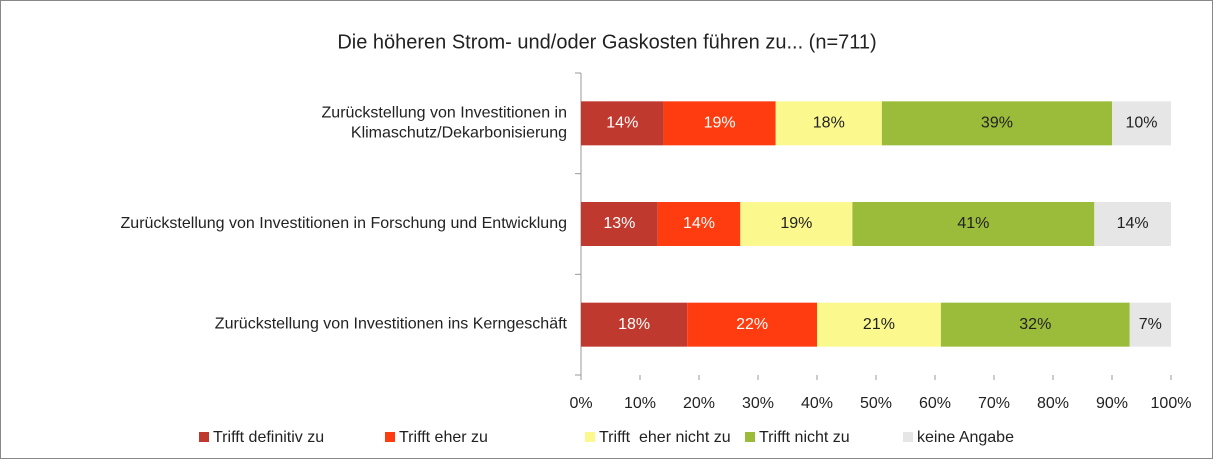  What do you see at coordinates (444, 113) in the screenshot?
I see `y-tick-label-line: Zurückstellung von Investitionen in` at bounding box center [444, 113].